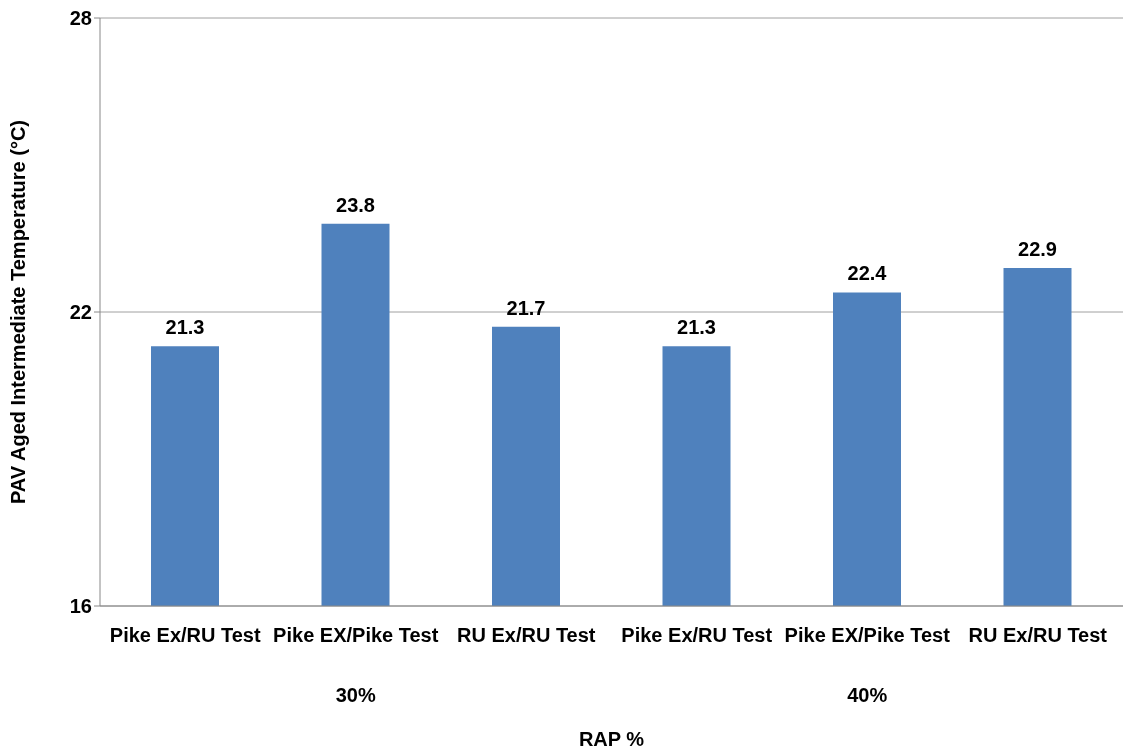  Describe the element at coordinates (611, 739) in the screenshot. I see `x-axis-title: RAP %` at that location.